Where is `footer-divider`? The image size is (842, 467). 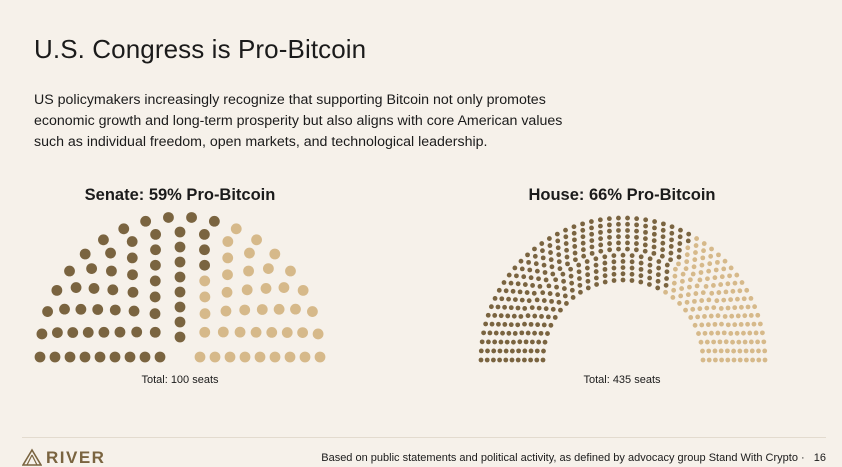 footer-divider is located at coordinates (424, 437).